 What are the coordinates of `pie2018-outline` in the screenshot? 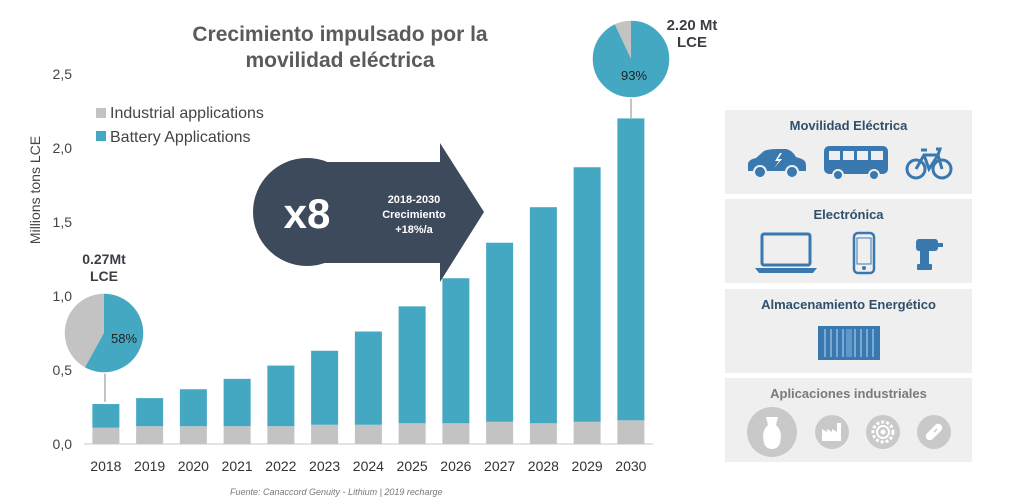 It's located at (104, 333).